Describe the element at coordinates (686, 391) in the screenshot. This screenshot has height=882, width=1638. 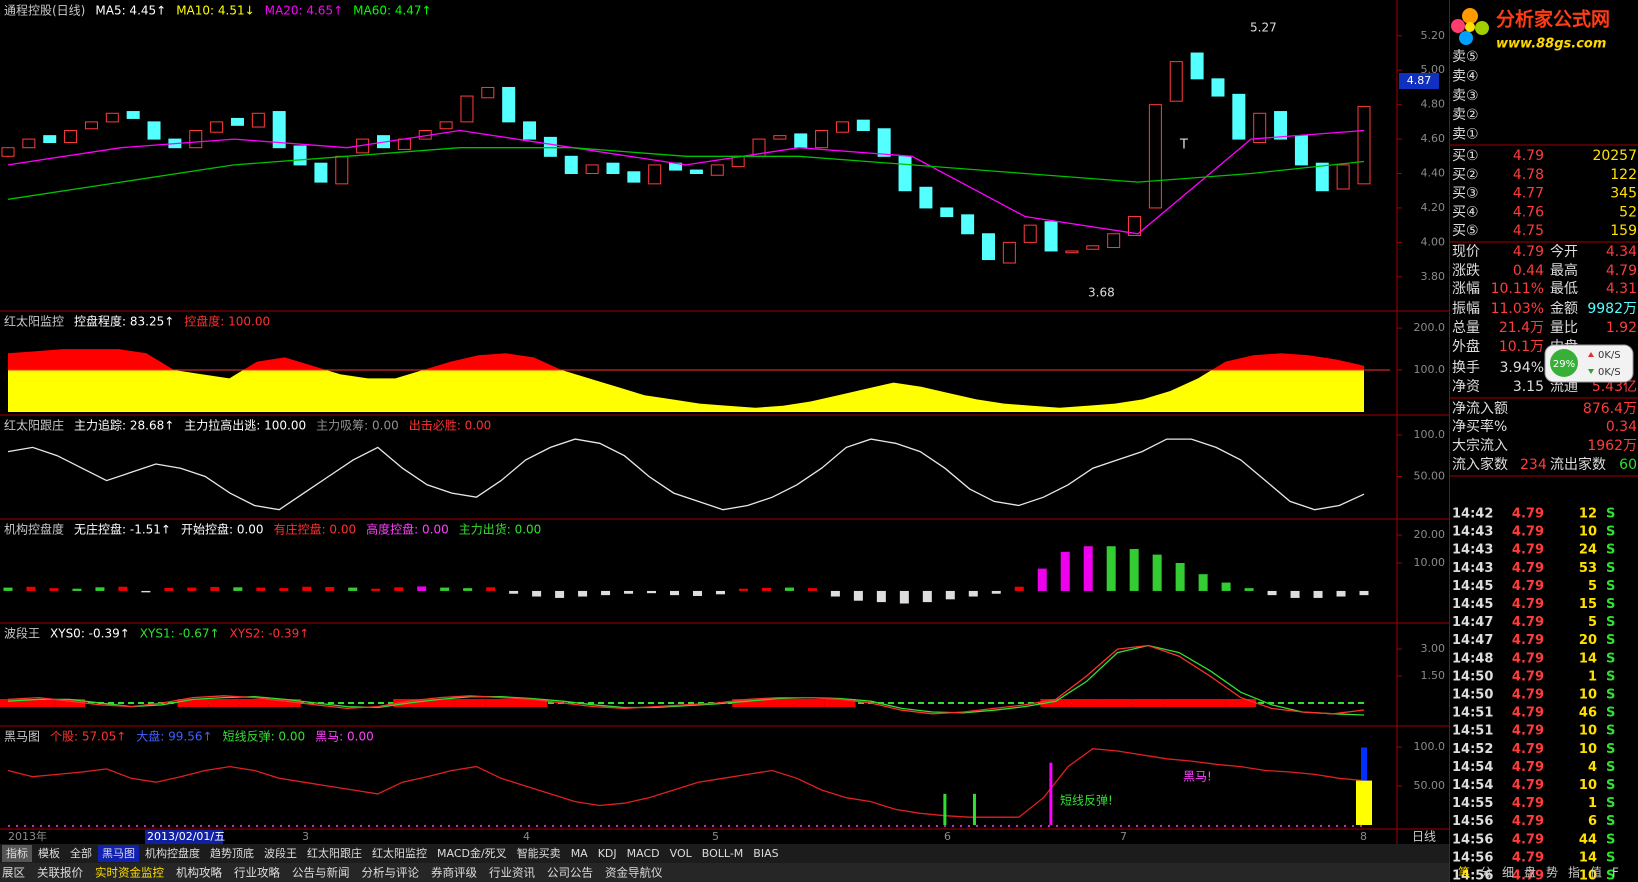
I see `area-below` at that location.